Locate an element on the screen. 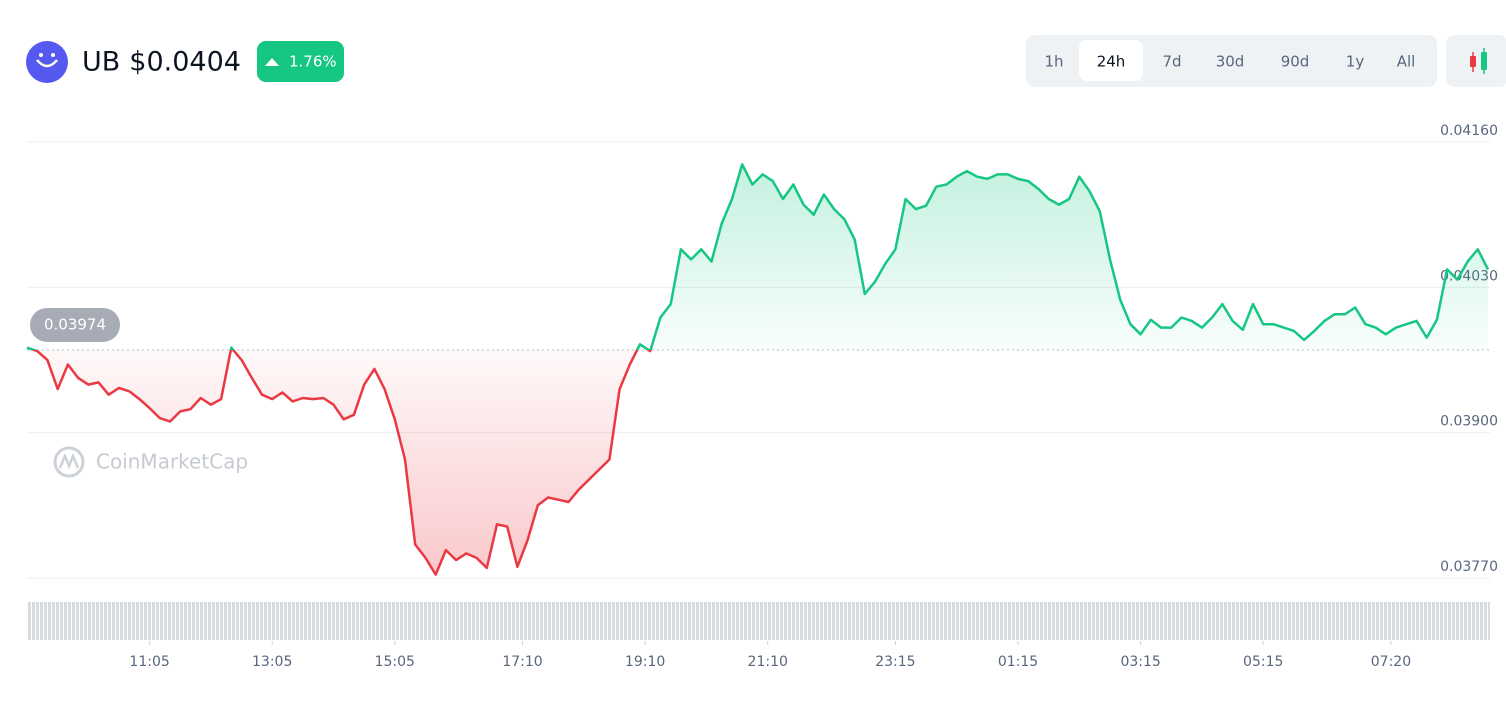 The height and width of the screenshot is (720, 1506). x-tick-label: 01:15 is located at coordinates (1018, 662).